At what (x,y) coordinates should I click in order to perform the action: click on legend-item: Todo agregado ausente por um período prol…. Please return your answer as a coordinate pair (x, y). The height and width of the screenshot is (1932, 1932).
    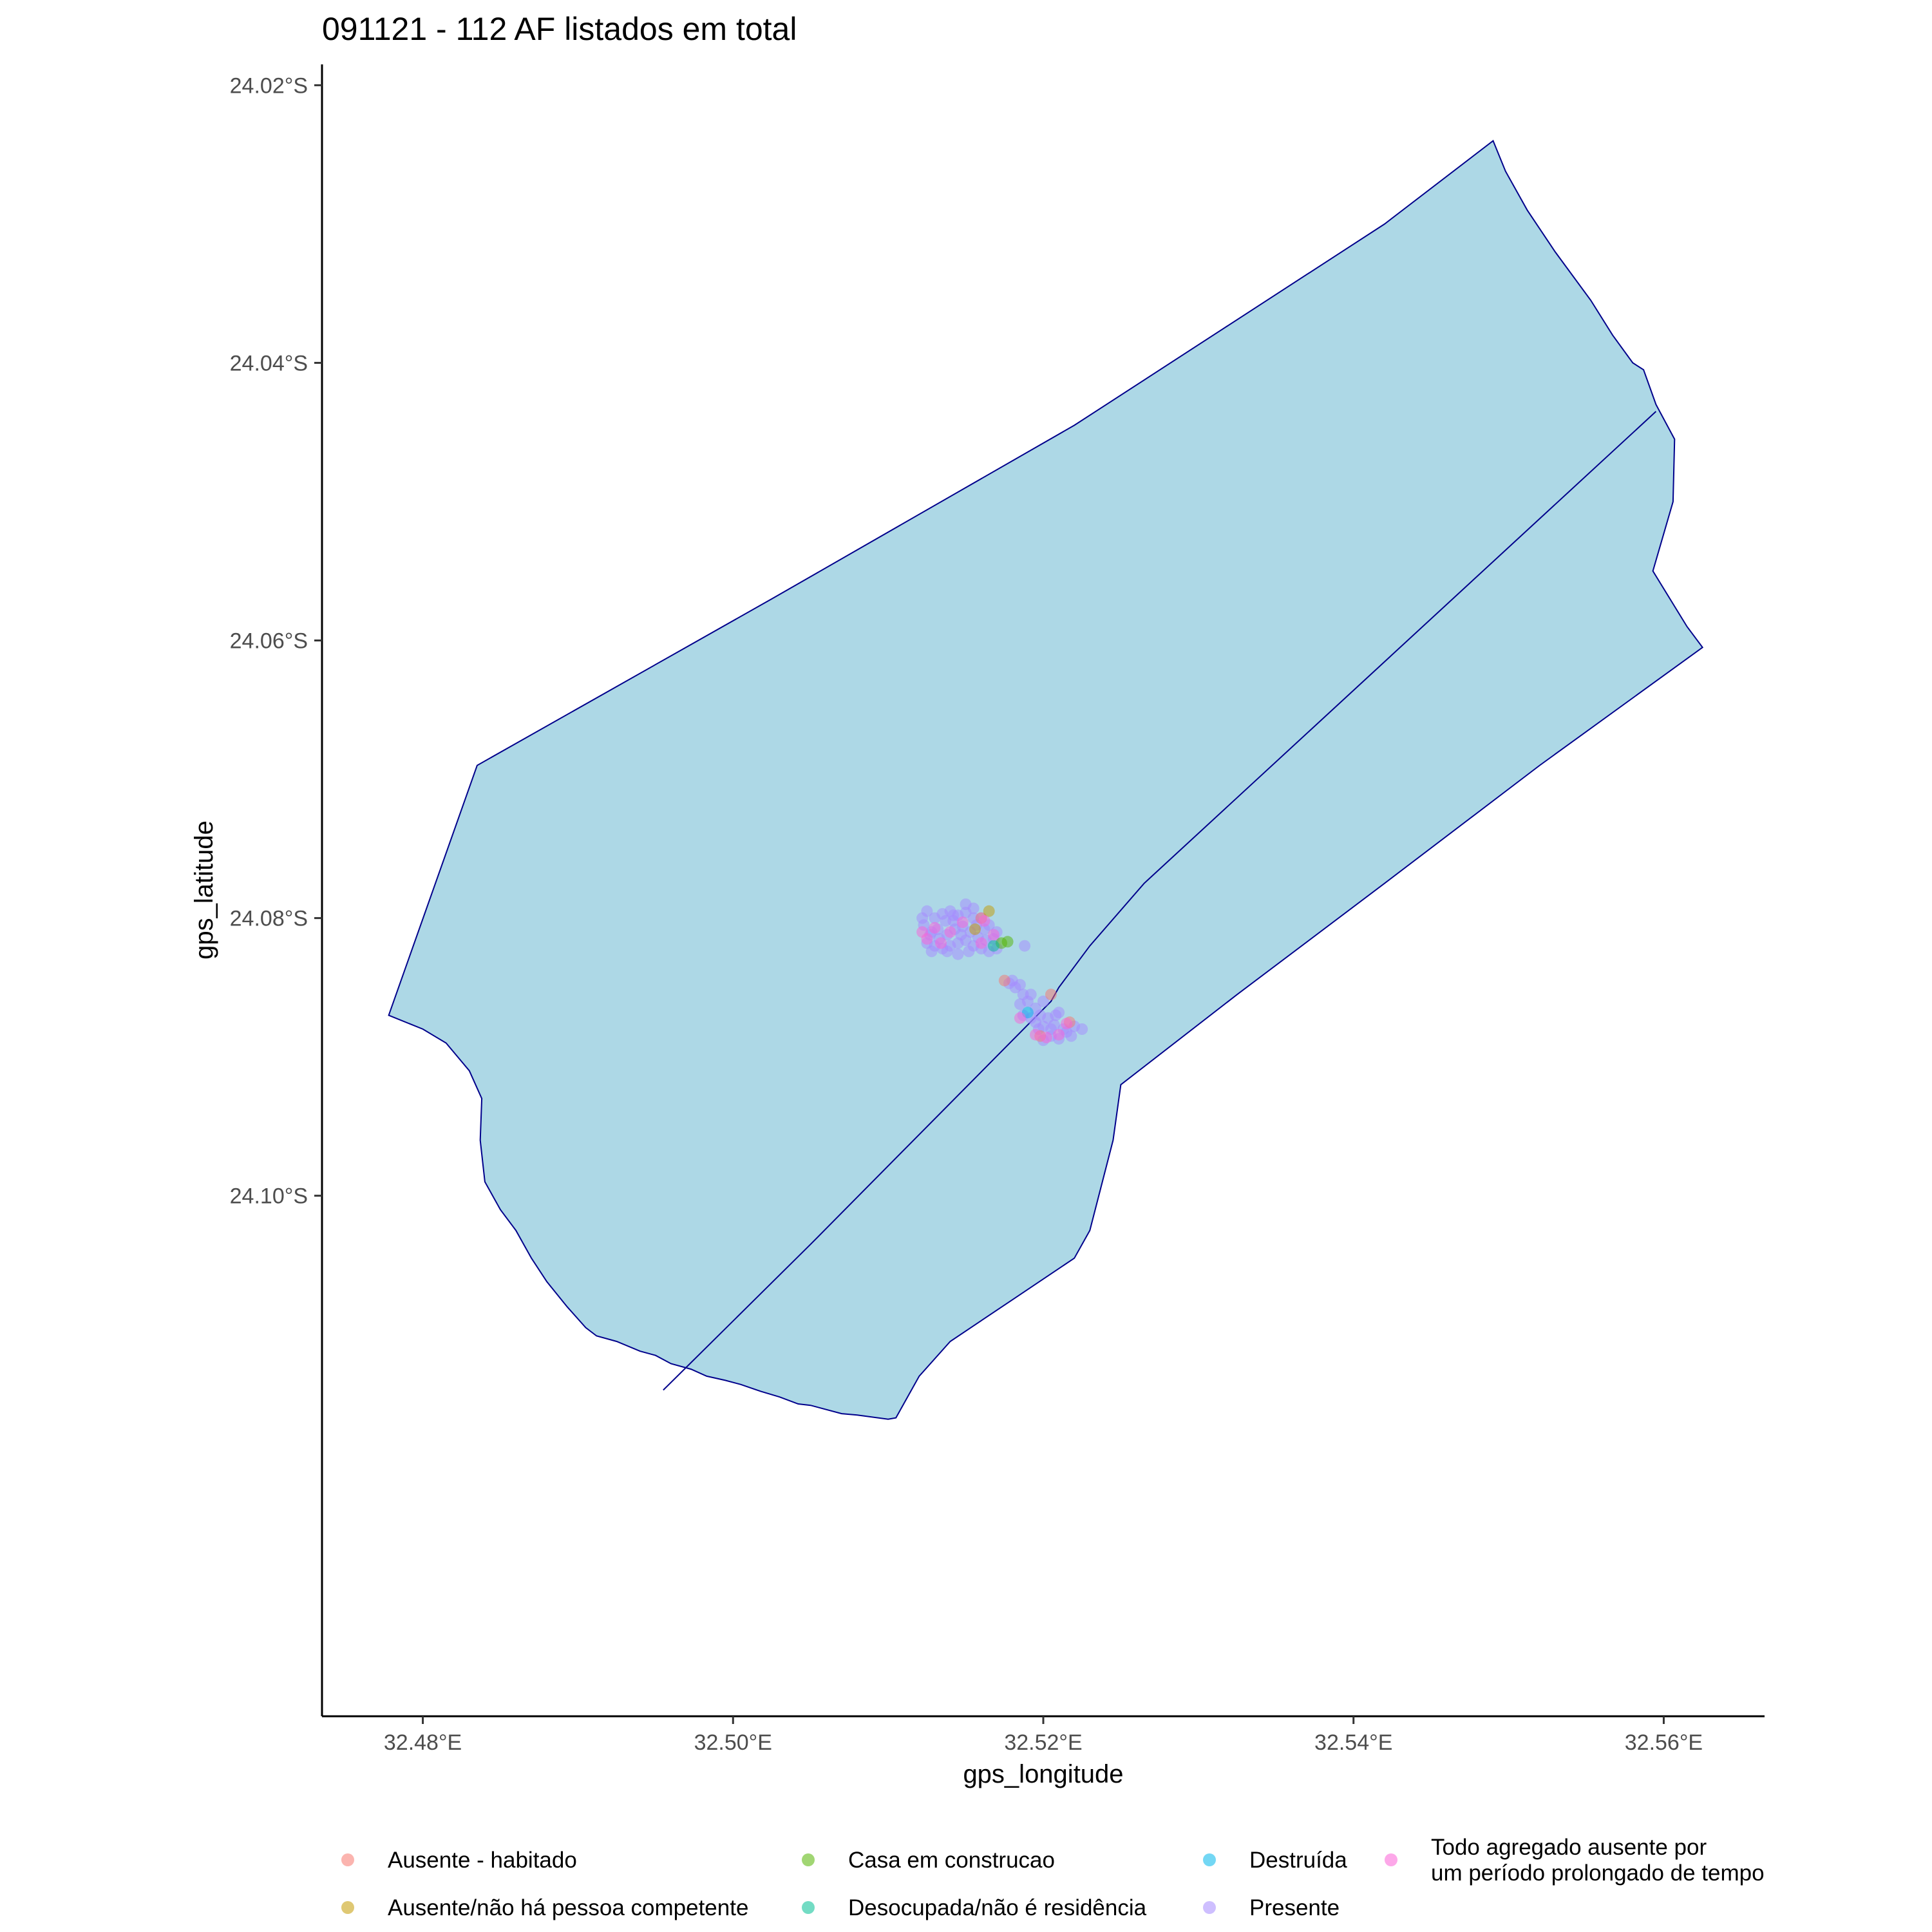
    Looking at the image, I should click on (1575, 1861).